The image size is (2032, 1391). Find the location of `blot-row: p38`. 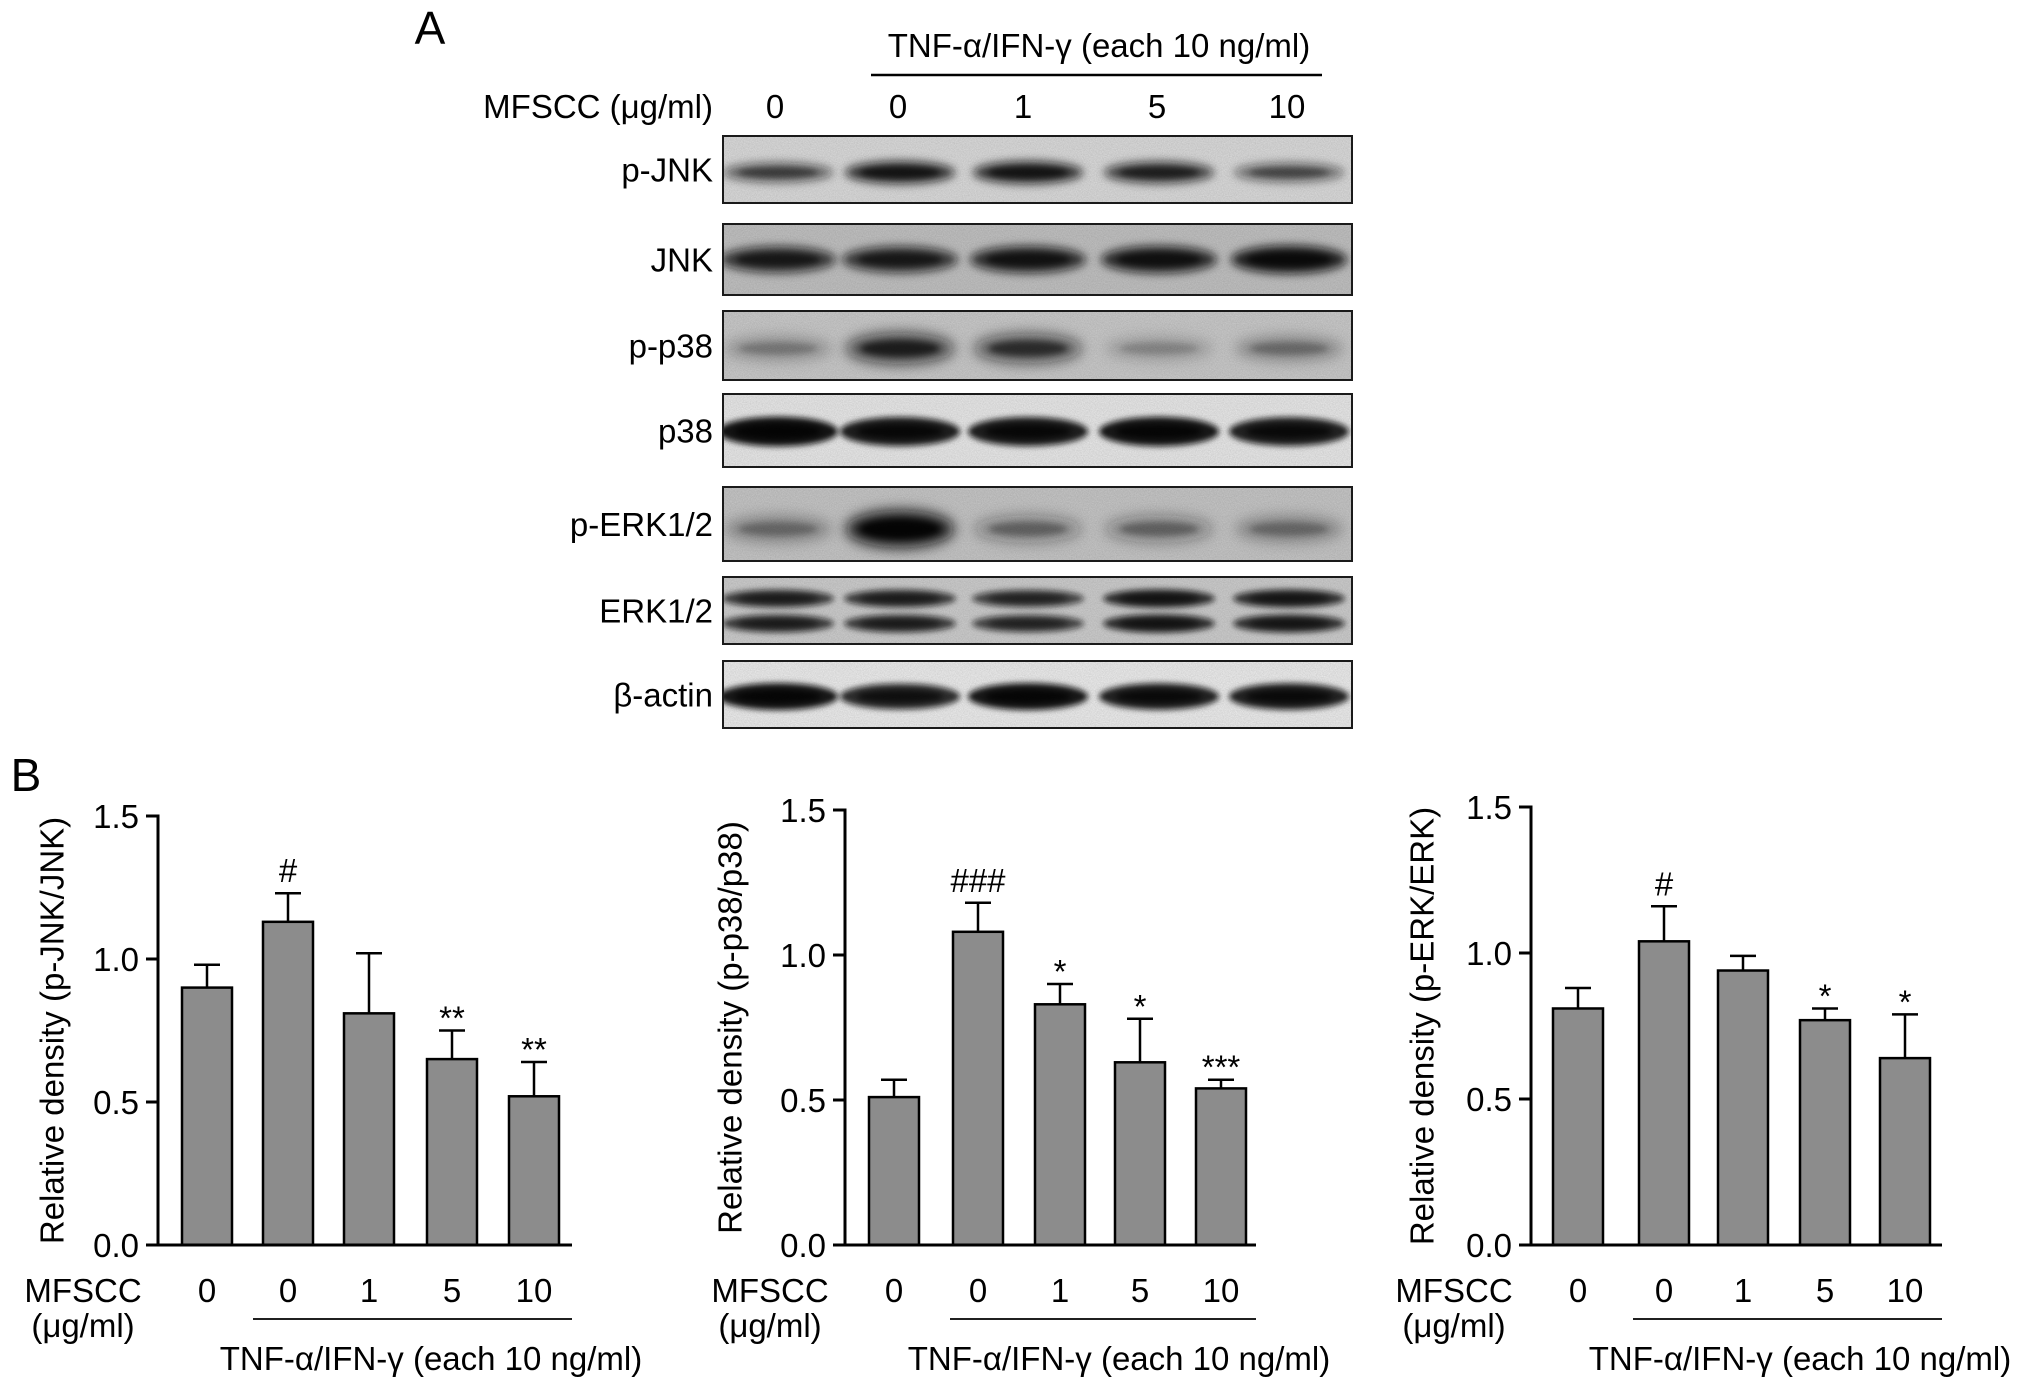

blot-row: p38 is located at coordinates (1005, 430).